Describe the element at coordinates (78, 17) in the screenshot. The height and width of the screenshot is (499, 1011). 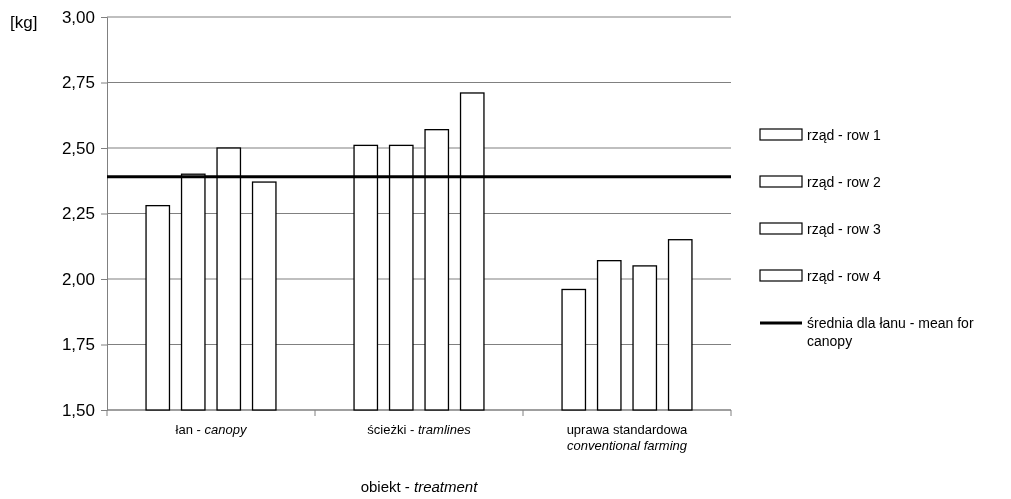
I see `y-tick-label: 3,00` at that location.